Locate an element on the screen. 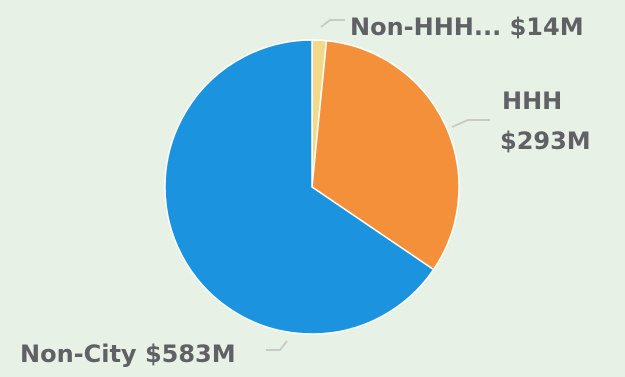 This screenshot has width=625, height=377. label-hhh-name: HHH is located at coordinates (532, 101).